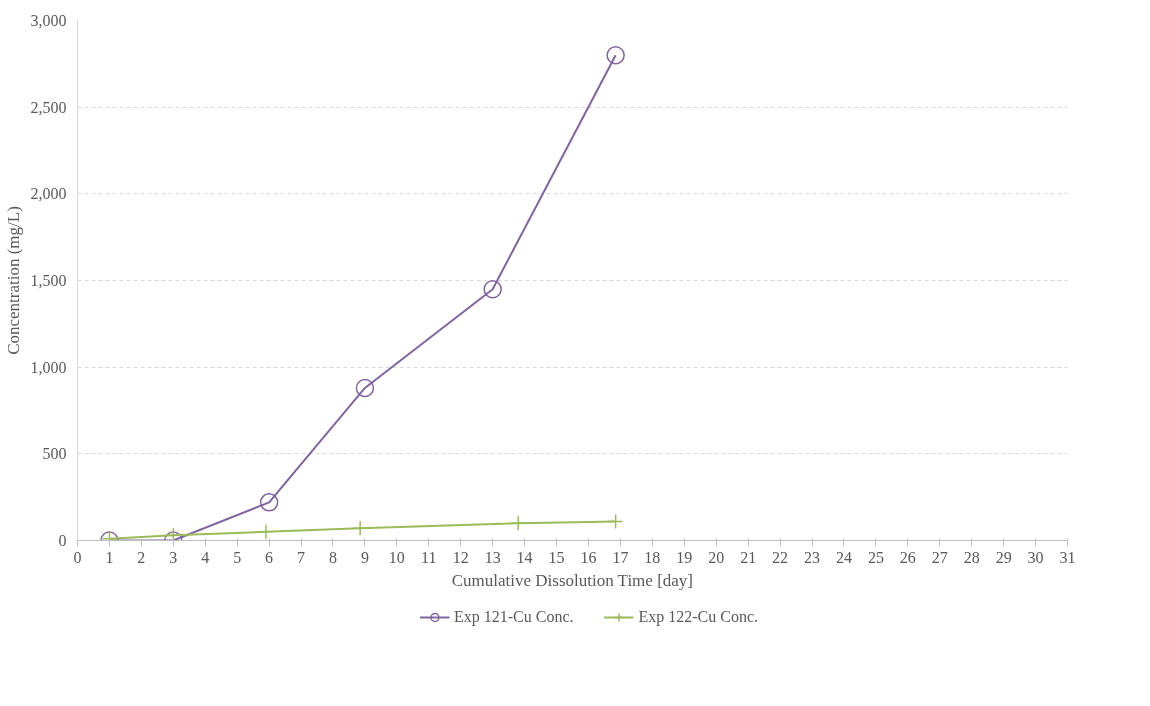  I want to click on y-tick-label: 0, so click(62, 540).